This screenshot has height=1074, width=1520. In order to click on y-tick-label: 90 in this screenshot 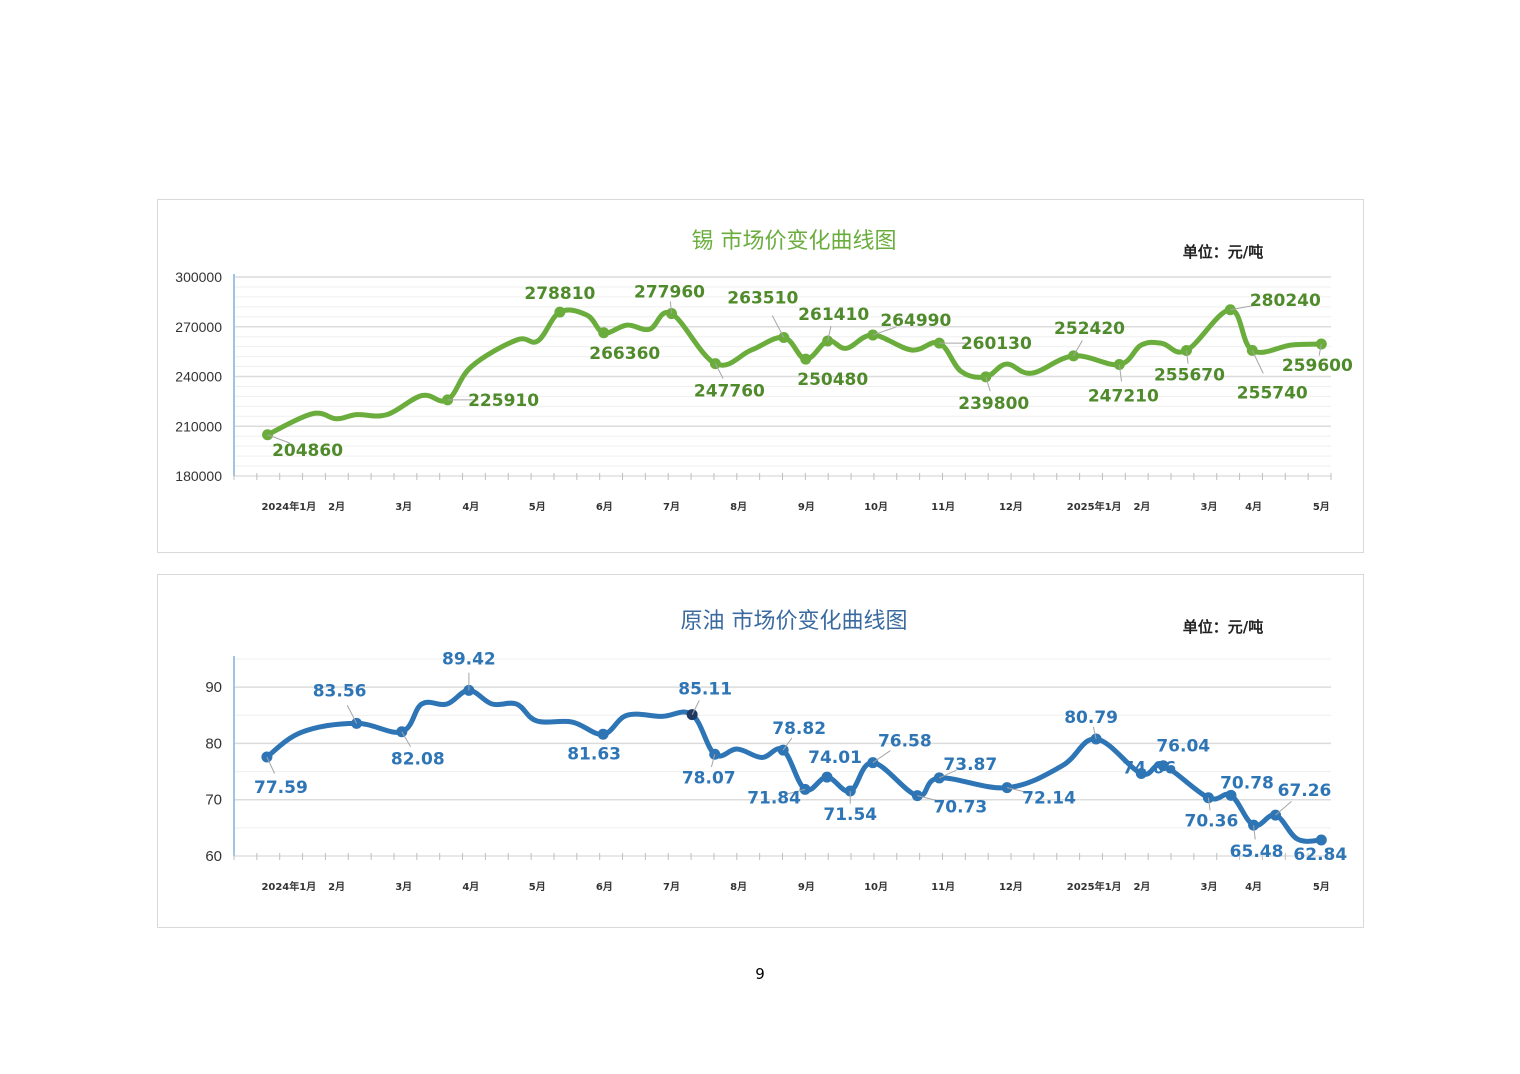, I will do `click(213, 687)`.